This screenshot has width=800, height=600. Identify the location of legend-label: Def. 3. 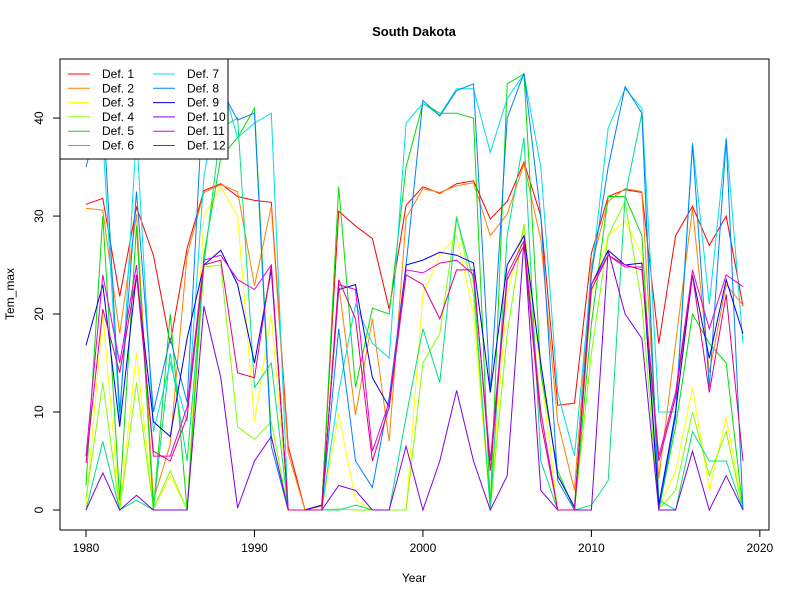
(118, 103).